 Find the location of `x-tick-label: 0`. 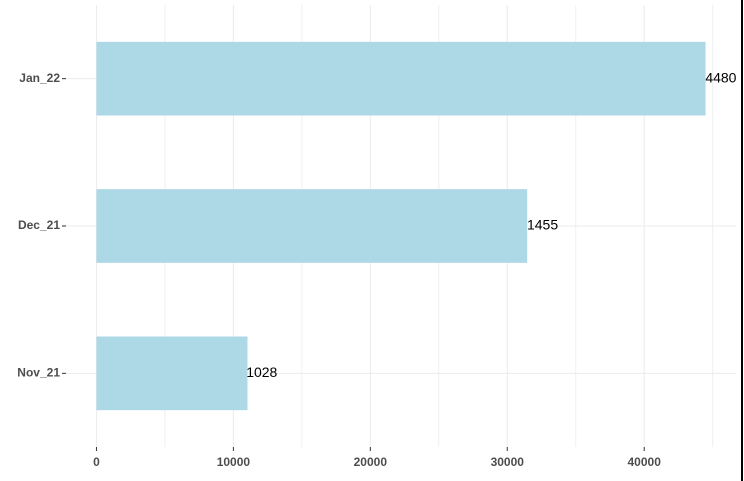

x-tick-label: 0 is located at coordinates (96, 462).